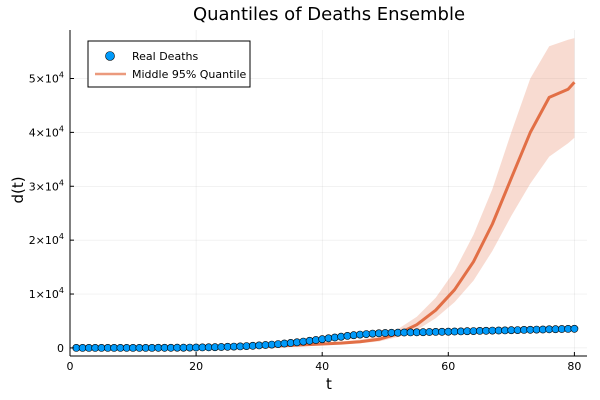 The width and height of the screenshot is (600, 400). I want to click on legend-label-real-deaths: Real Deaths, so click(165, 56).